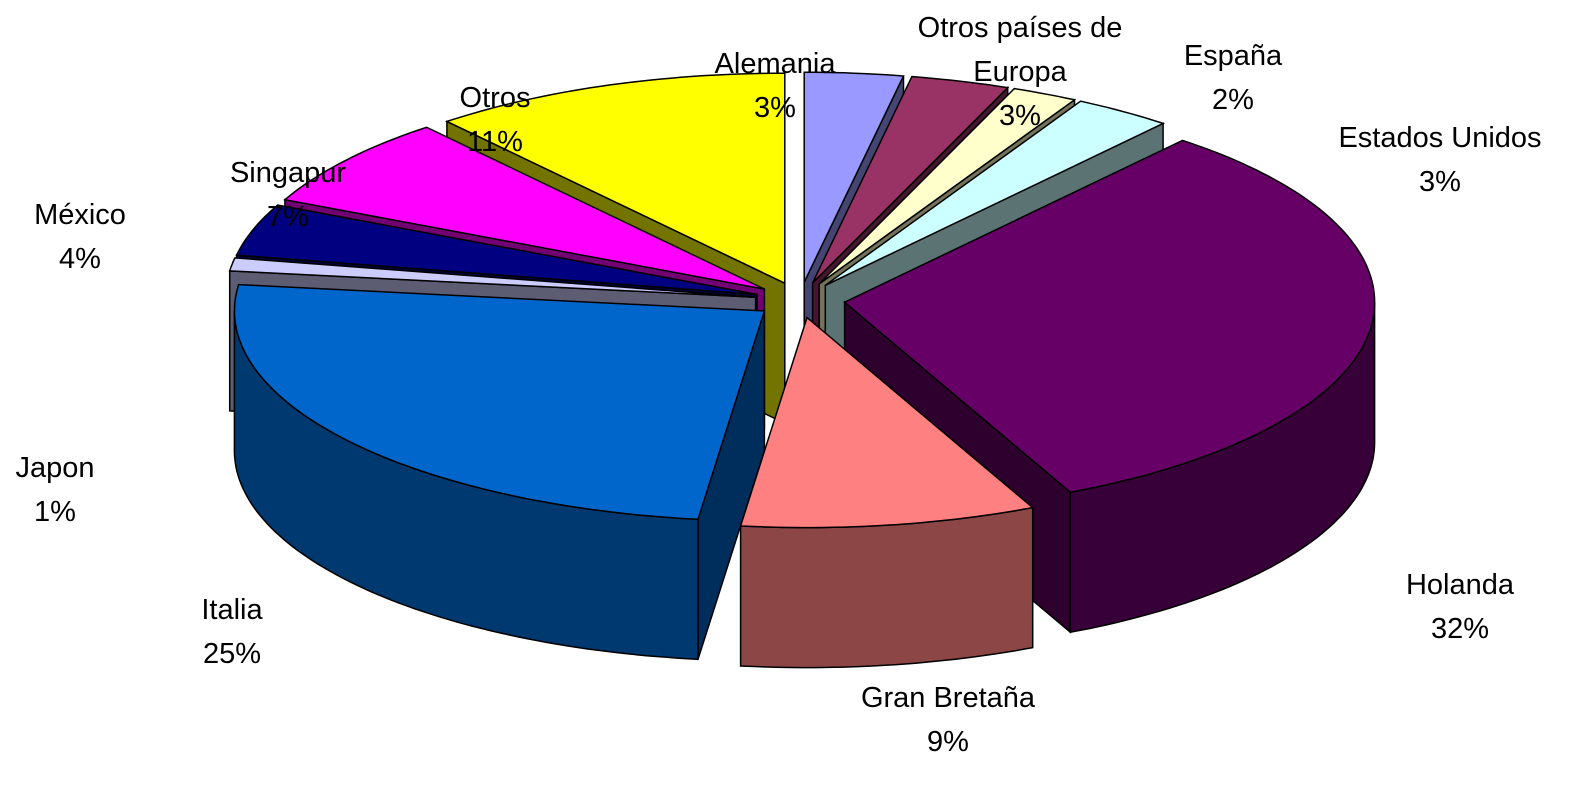  What do you see at coordinates (55, 512) in the screenshot?
I see `value-label: 1%` at bounding box center [55, 512].